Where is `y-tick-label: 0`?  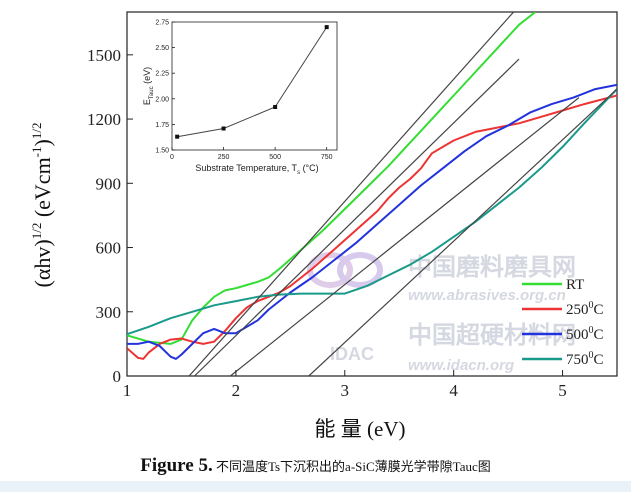 y-tick-label: 0 is located at coordinates (117, 376).